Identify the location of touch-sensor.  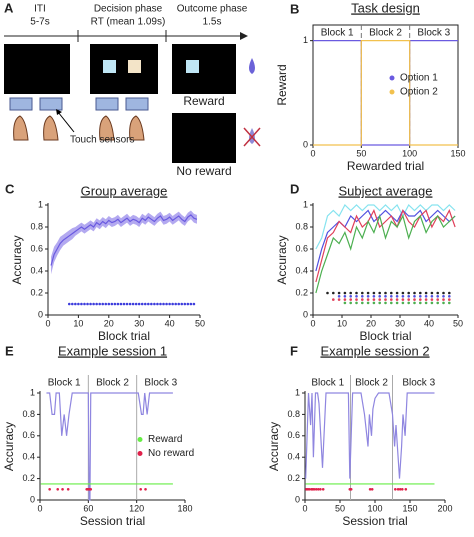
(21, 104).